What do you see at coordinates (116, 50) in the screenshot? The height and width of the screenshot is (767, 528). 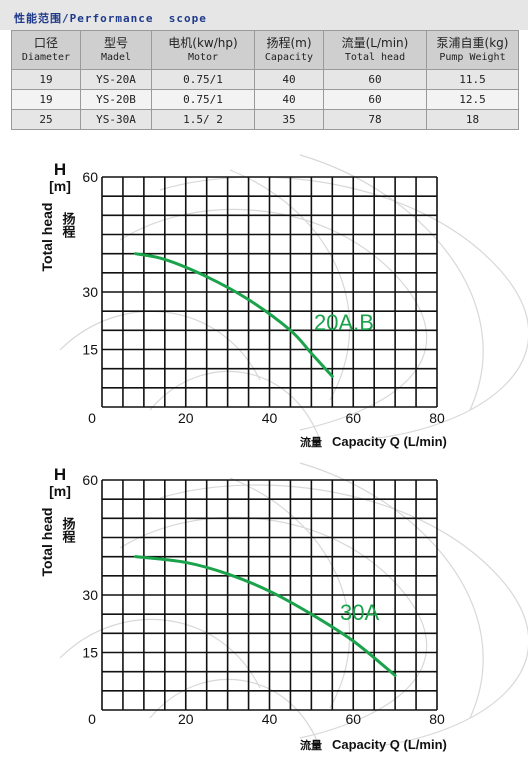 I see `col-model: 型号 Madel` at bounding box center [116, 50].